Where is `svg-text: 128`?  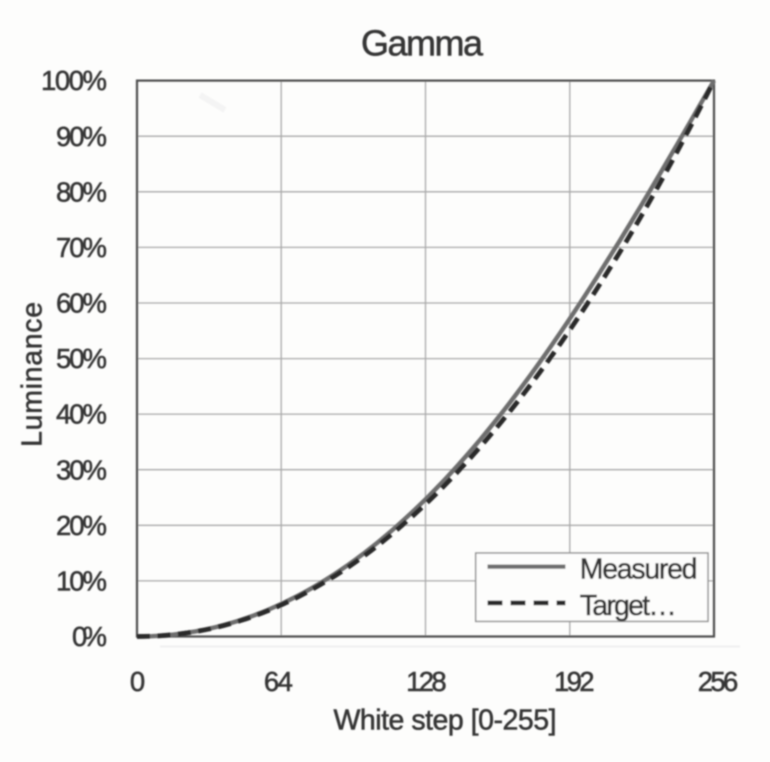
svg-text: 128 is located at coordinates (426, 681).